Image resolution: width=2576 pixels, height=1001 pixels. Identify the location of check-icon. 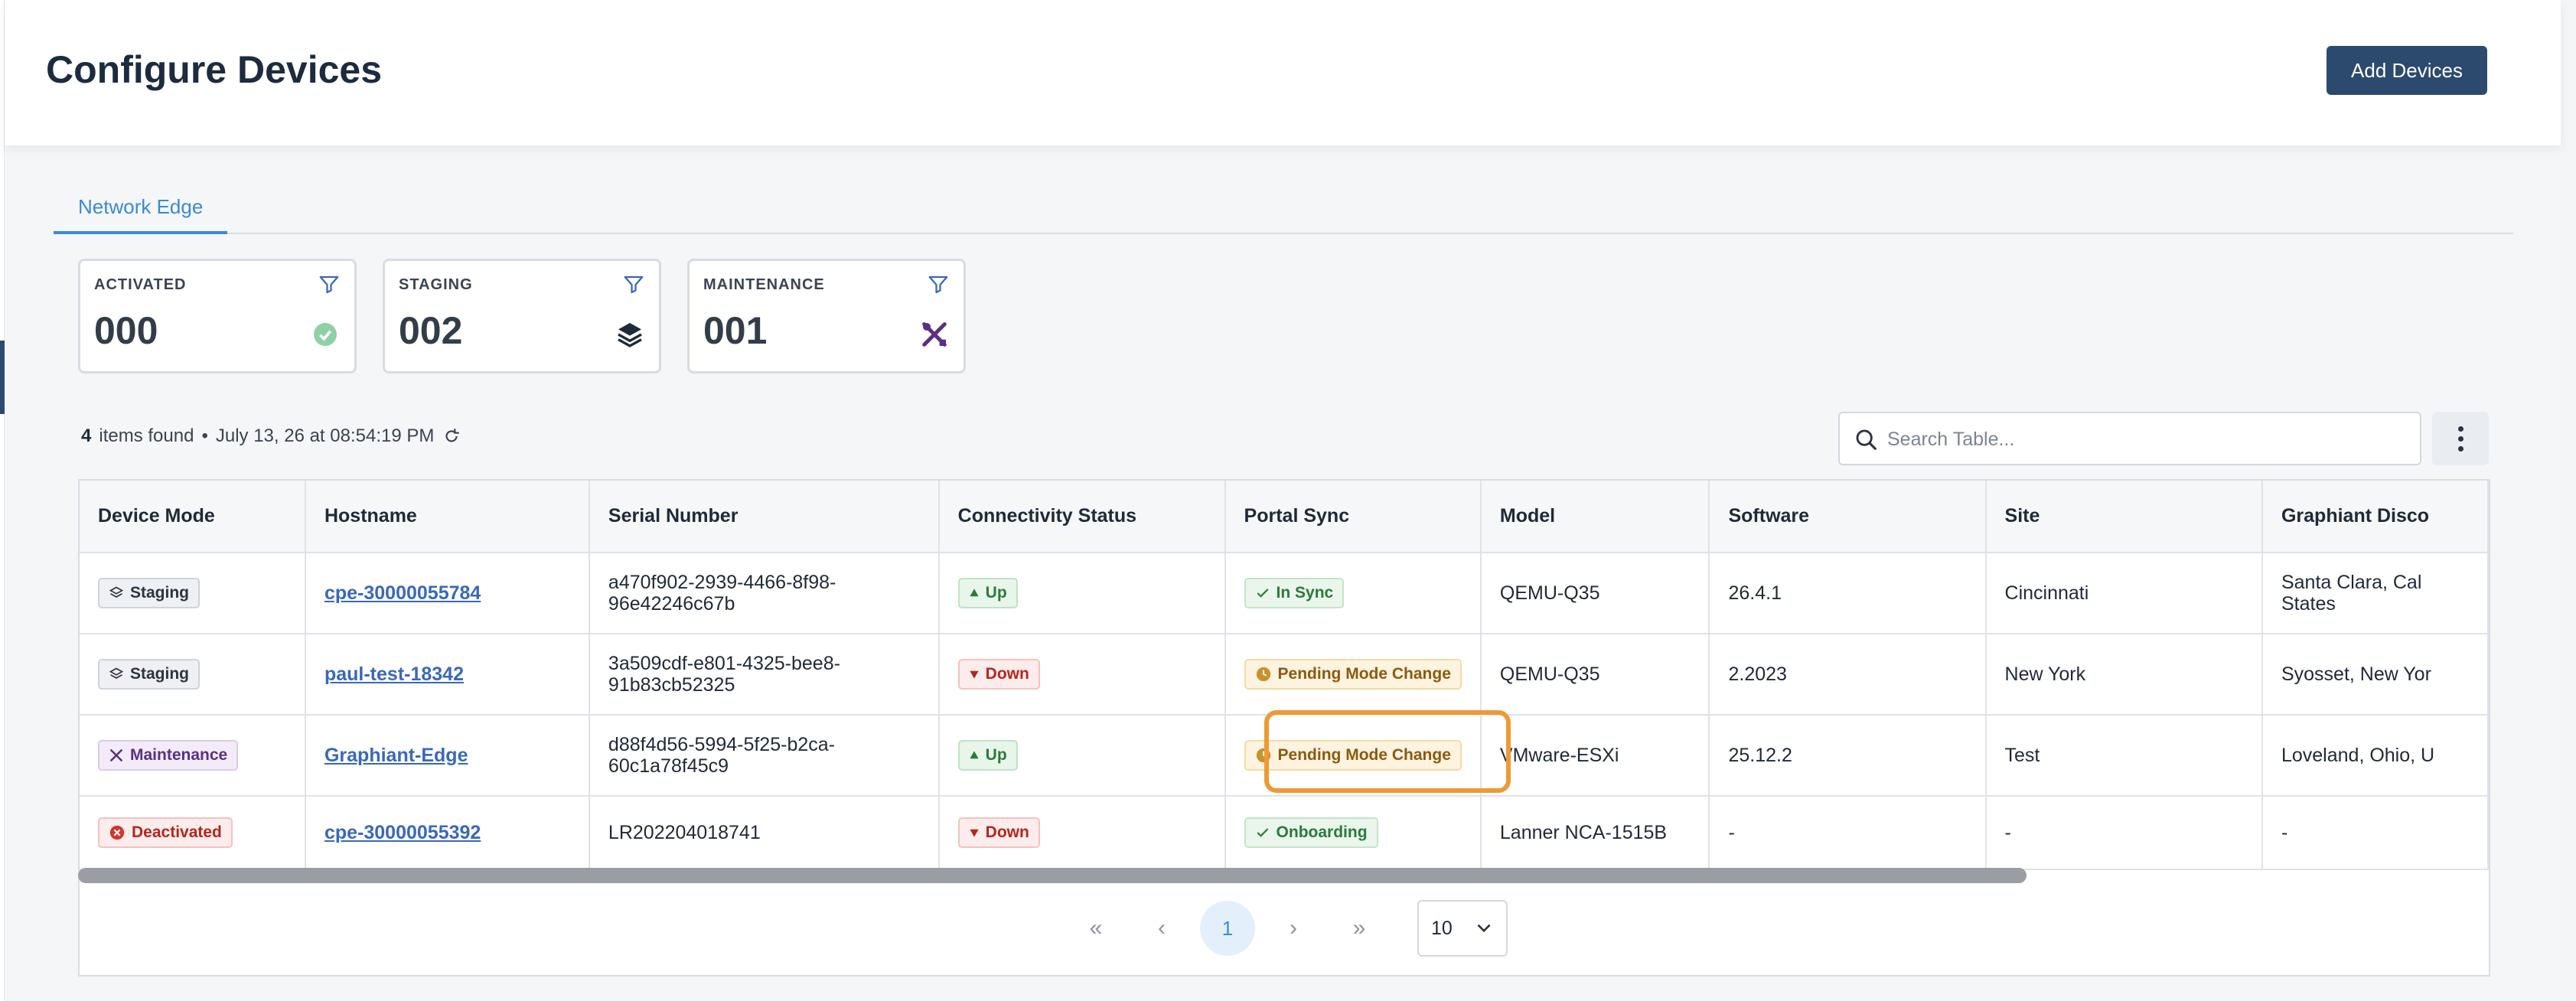
(1262, 832).